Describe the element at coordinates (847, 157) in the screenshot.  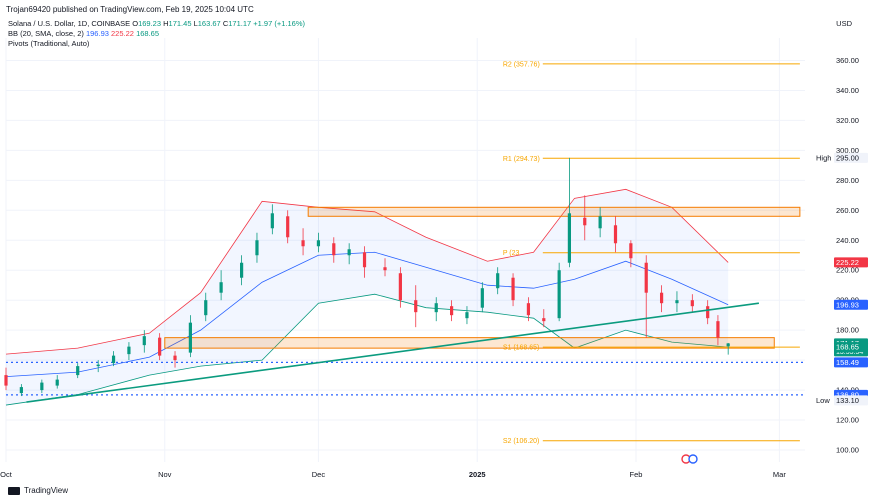
I see `price-tag-label: 295.00` at that location.